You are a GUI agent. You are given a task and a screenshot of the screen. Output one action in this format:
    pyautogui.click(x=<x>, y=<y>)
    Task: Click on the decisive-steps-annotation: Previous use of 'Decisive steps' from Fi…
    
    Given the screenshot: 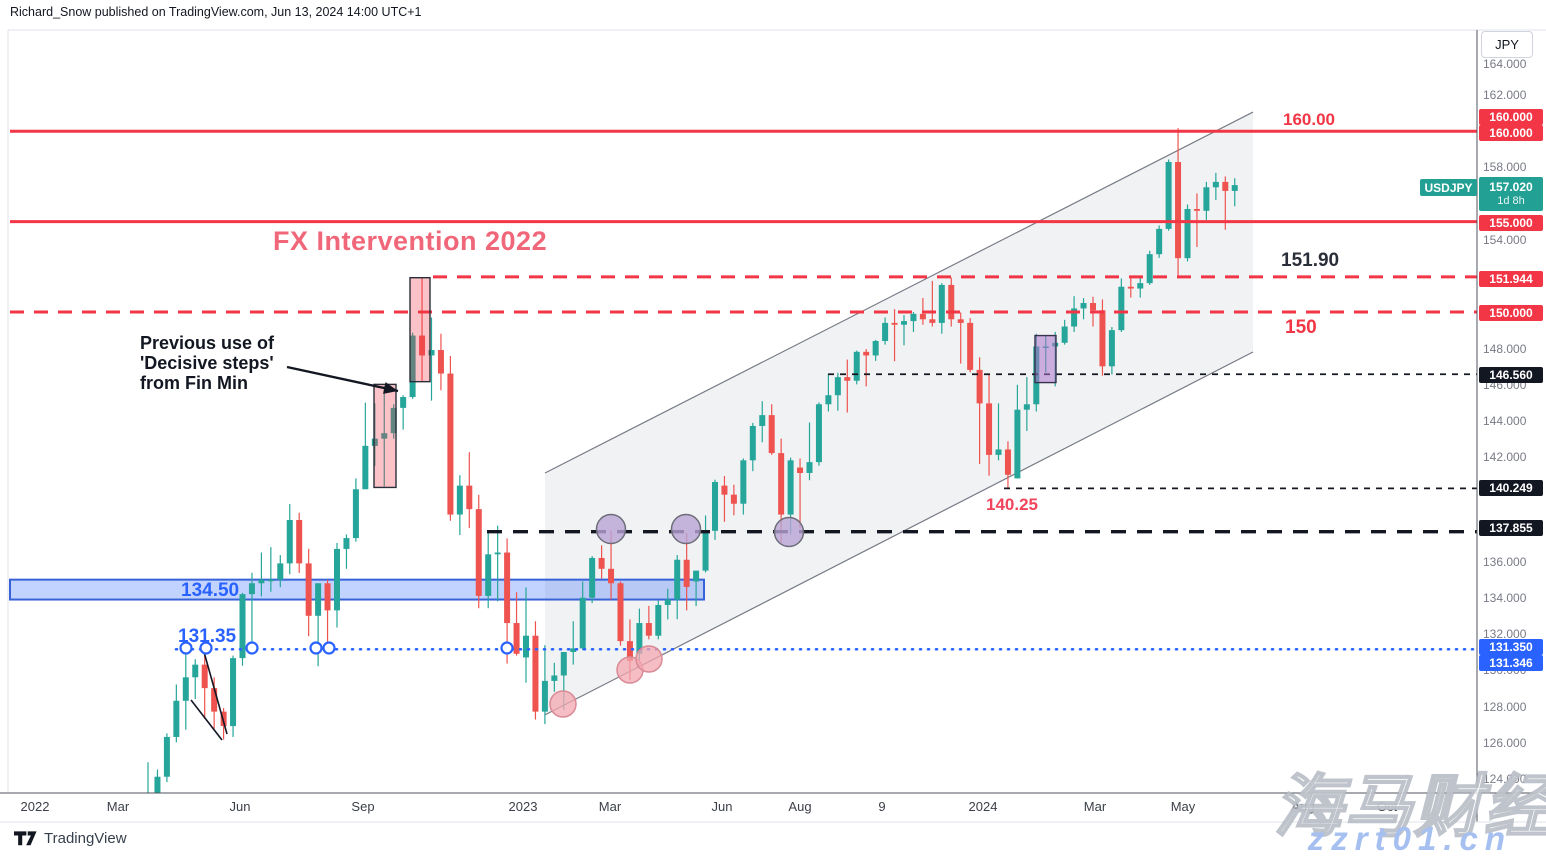 What is the action you would take?
    pyautogui.click(x=207, y=363)
    